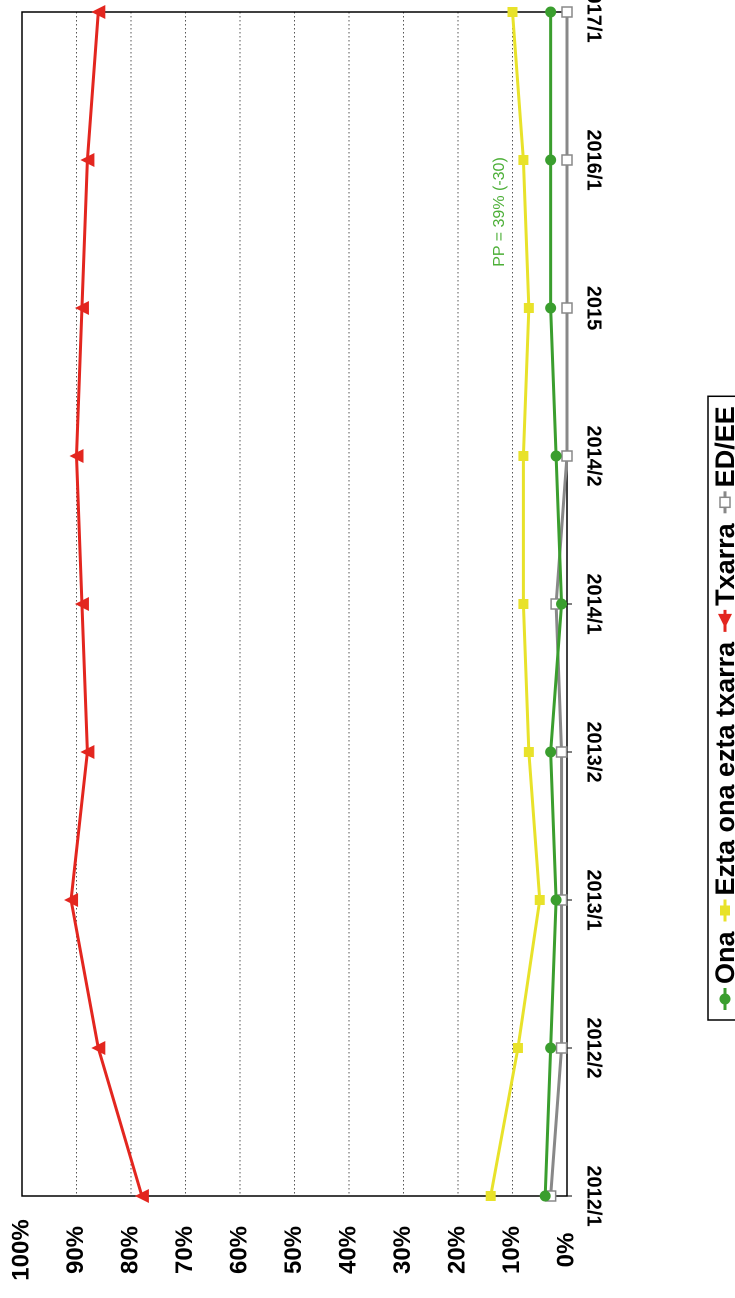  Describe the element at coordinates (594, 751) in the screenshot. I see `x-tick-label: 2013/2` at that location.